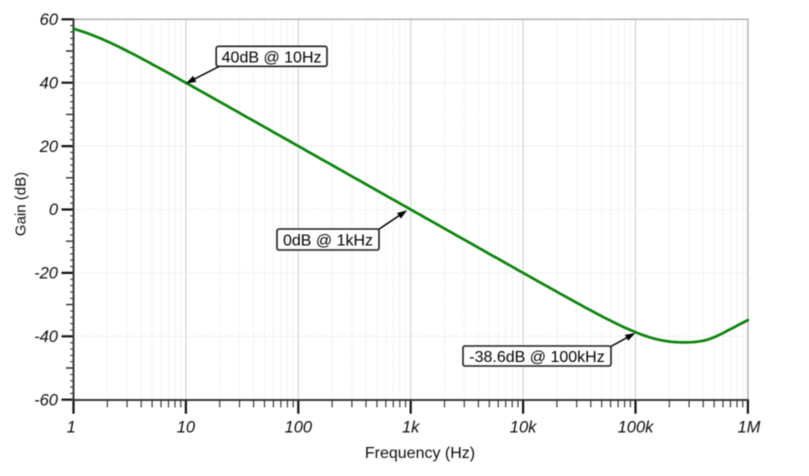  What do you see at coordinates (411, 428) in the screenshot?
I see `svg-text: 1k` at bounding box center [411, 428].